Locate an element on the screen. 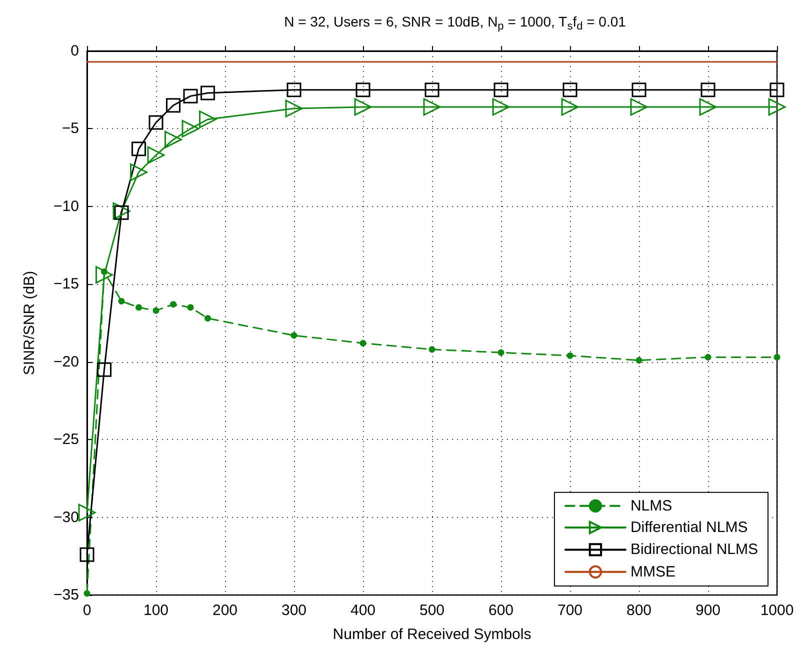 The height and width of the screenshot is (650, 800). y-tick-label: −20 is located at coordinates (66, 361).